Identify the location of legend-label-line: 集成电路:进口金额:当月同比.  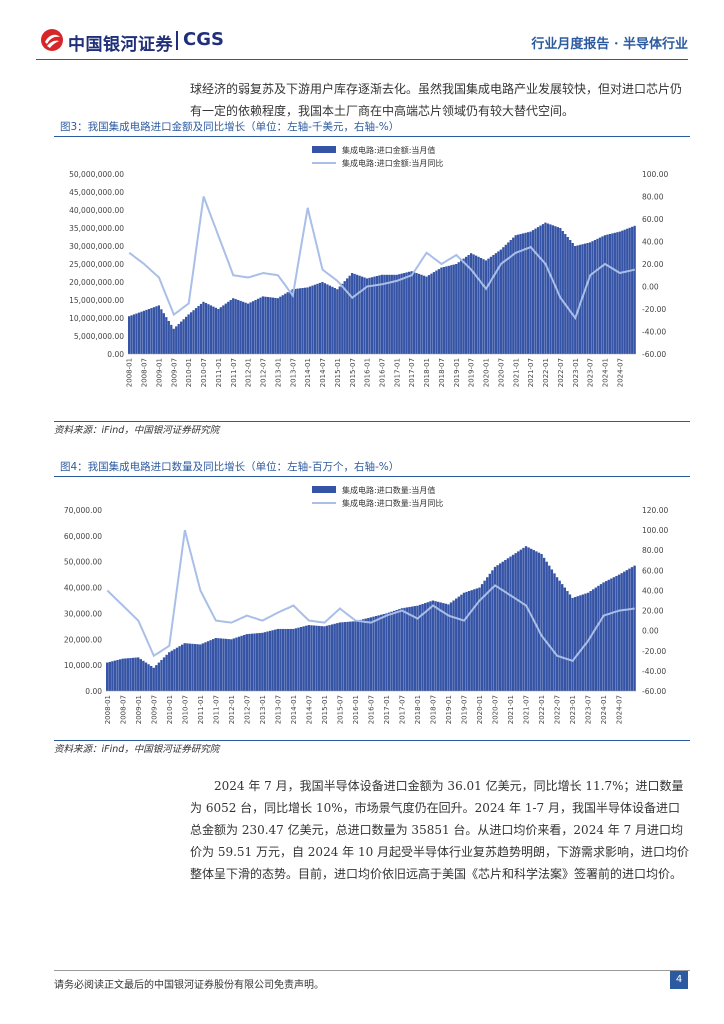
(392, 163).